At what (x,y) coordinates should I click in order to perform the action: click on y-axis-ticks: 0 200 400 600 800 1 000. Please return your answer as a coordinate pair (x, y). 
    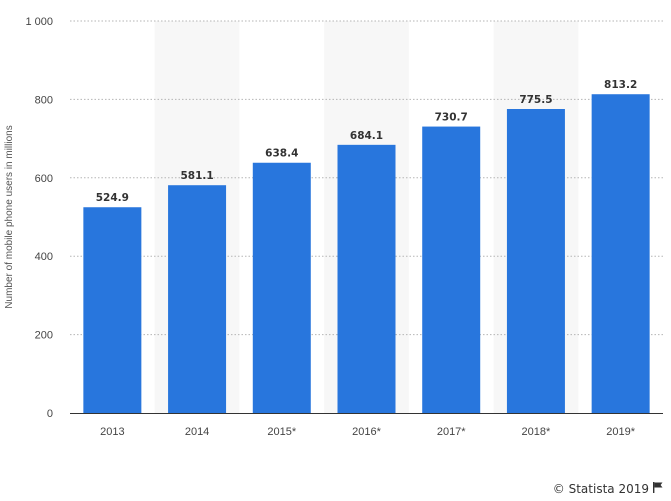
    Looking at the image, I should click on (39, 218).